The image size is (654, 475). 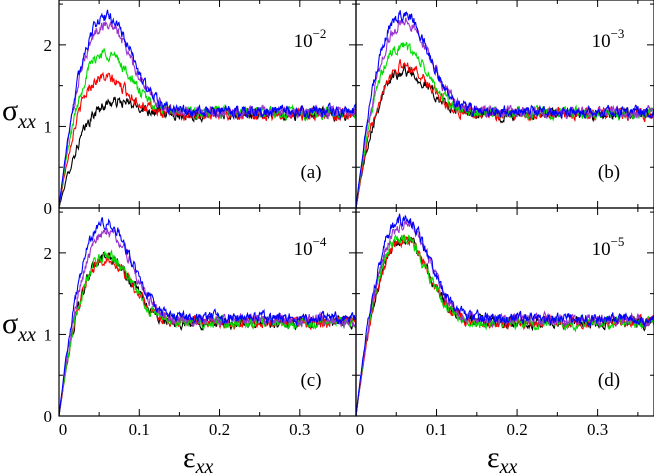 What do you see at coordinates (608, 247) in the screenshot?
I see `strain-rate-label: 10−5` at bounding box center [608, 247].